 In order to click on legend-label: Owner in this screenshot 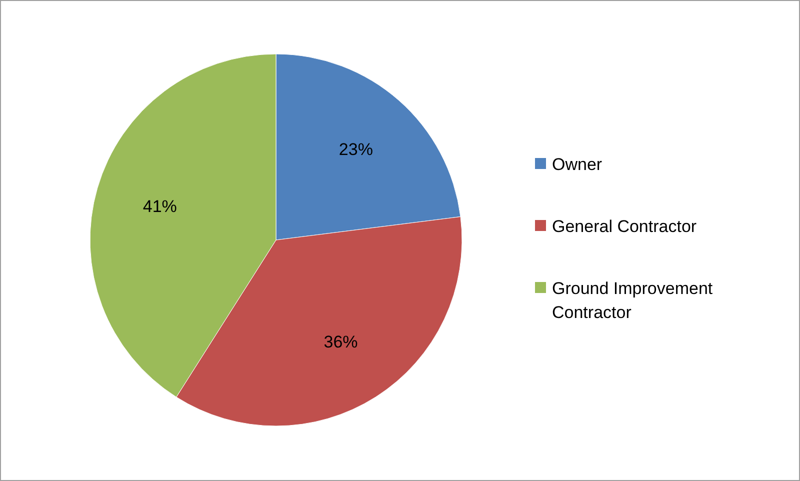, I will do `click(577, 164)`.